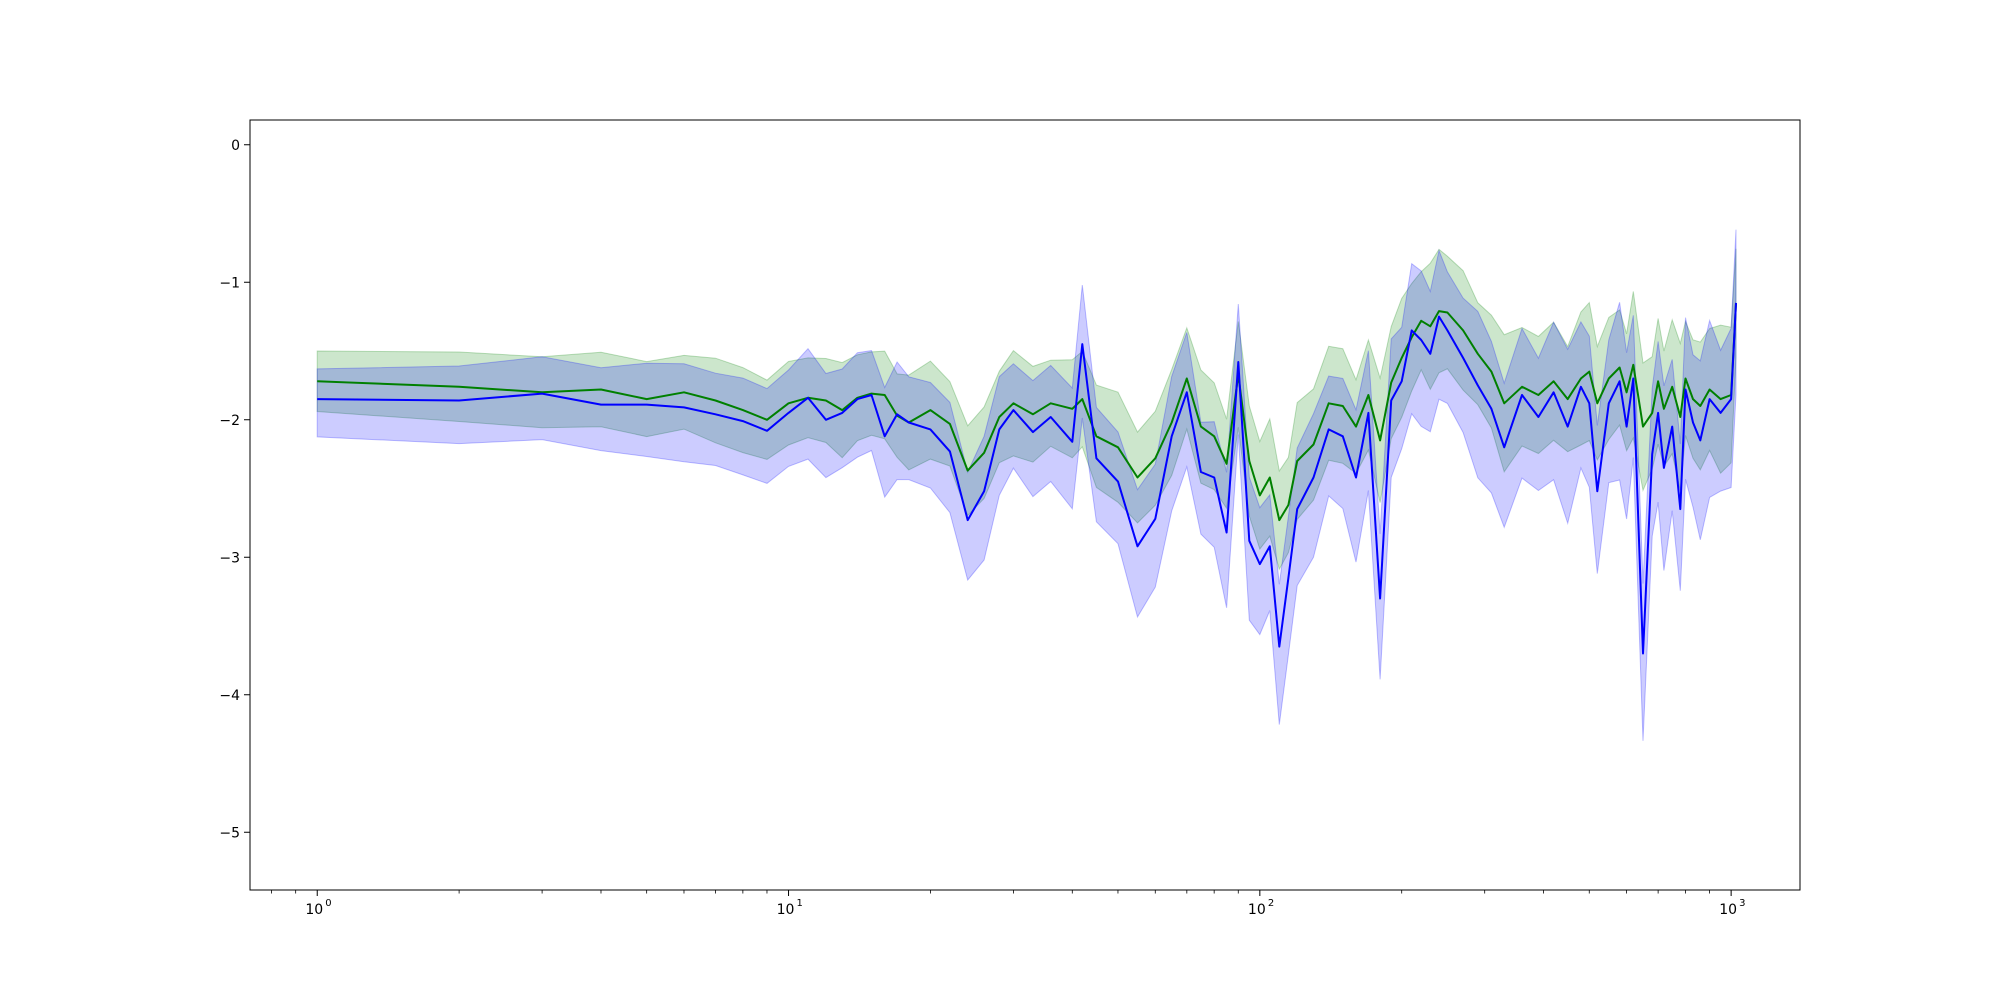 Image resolution: width=2000 pixels, height=1004 pixels. Describe the element at coordinates (1271, 903) in the screenshot. I see `x-tick-exponent: 2` at that location.